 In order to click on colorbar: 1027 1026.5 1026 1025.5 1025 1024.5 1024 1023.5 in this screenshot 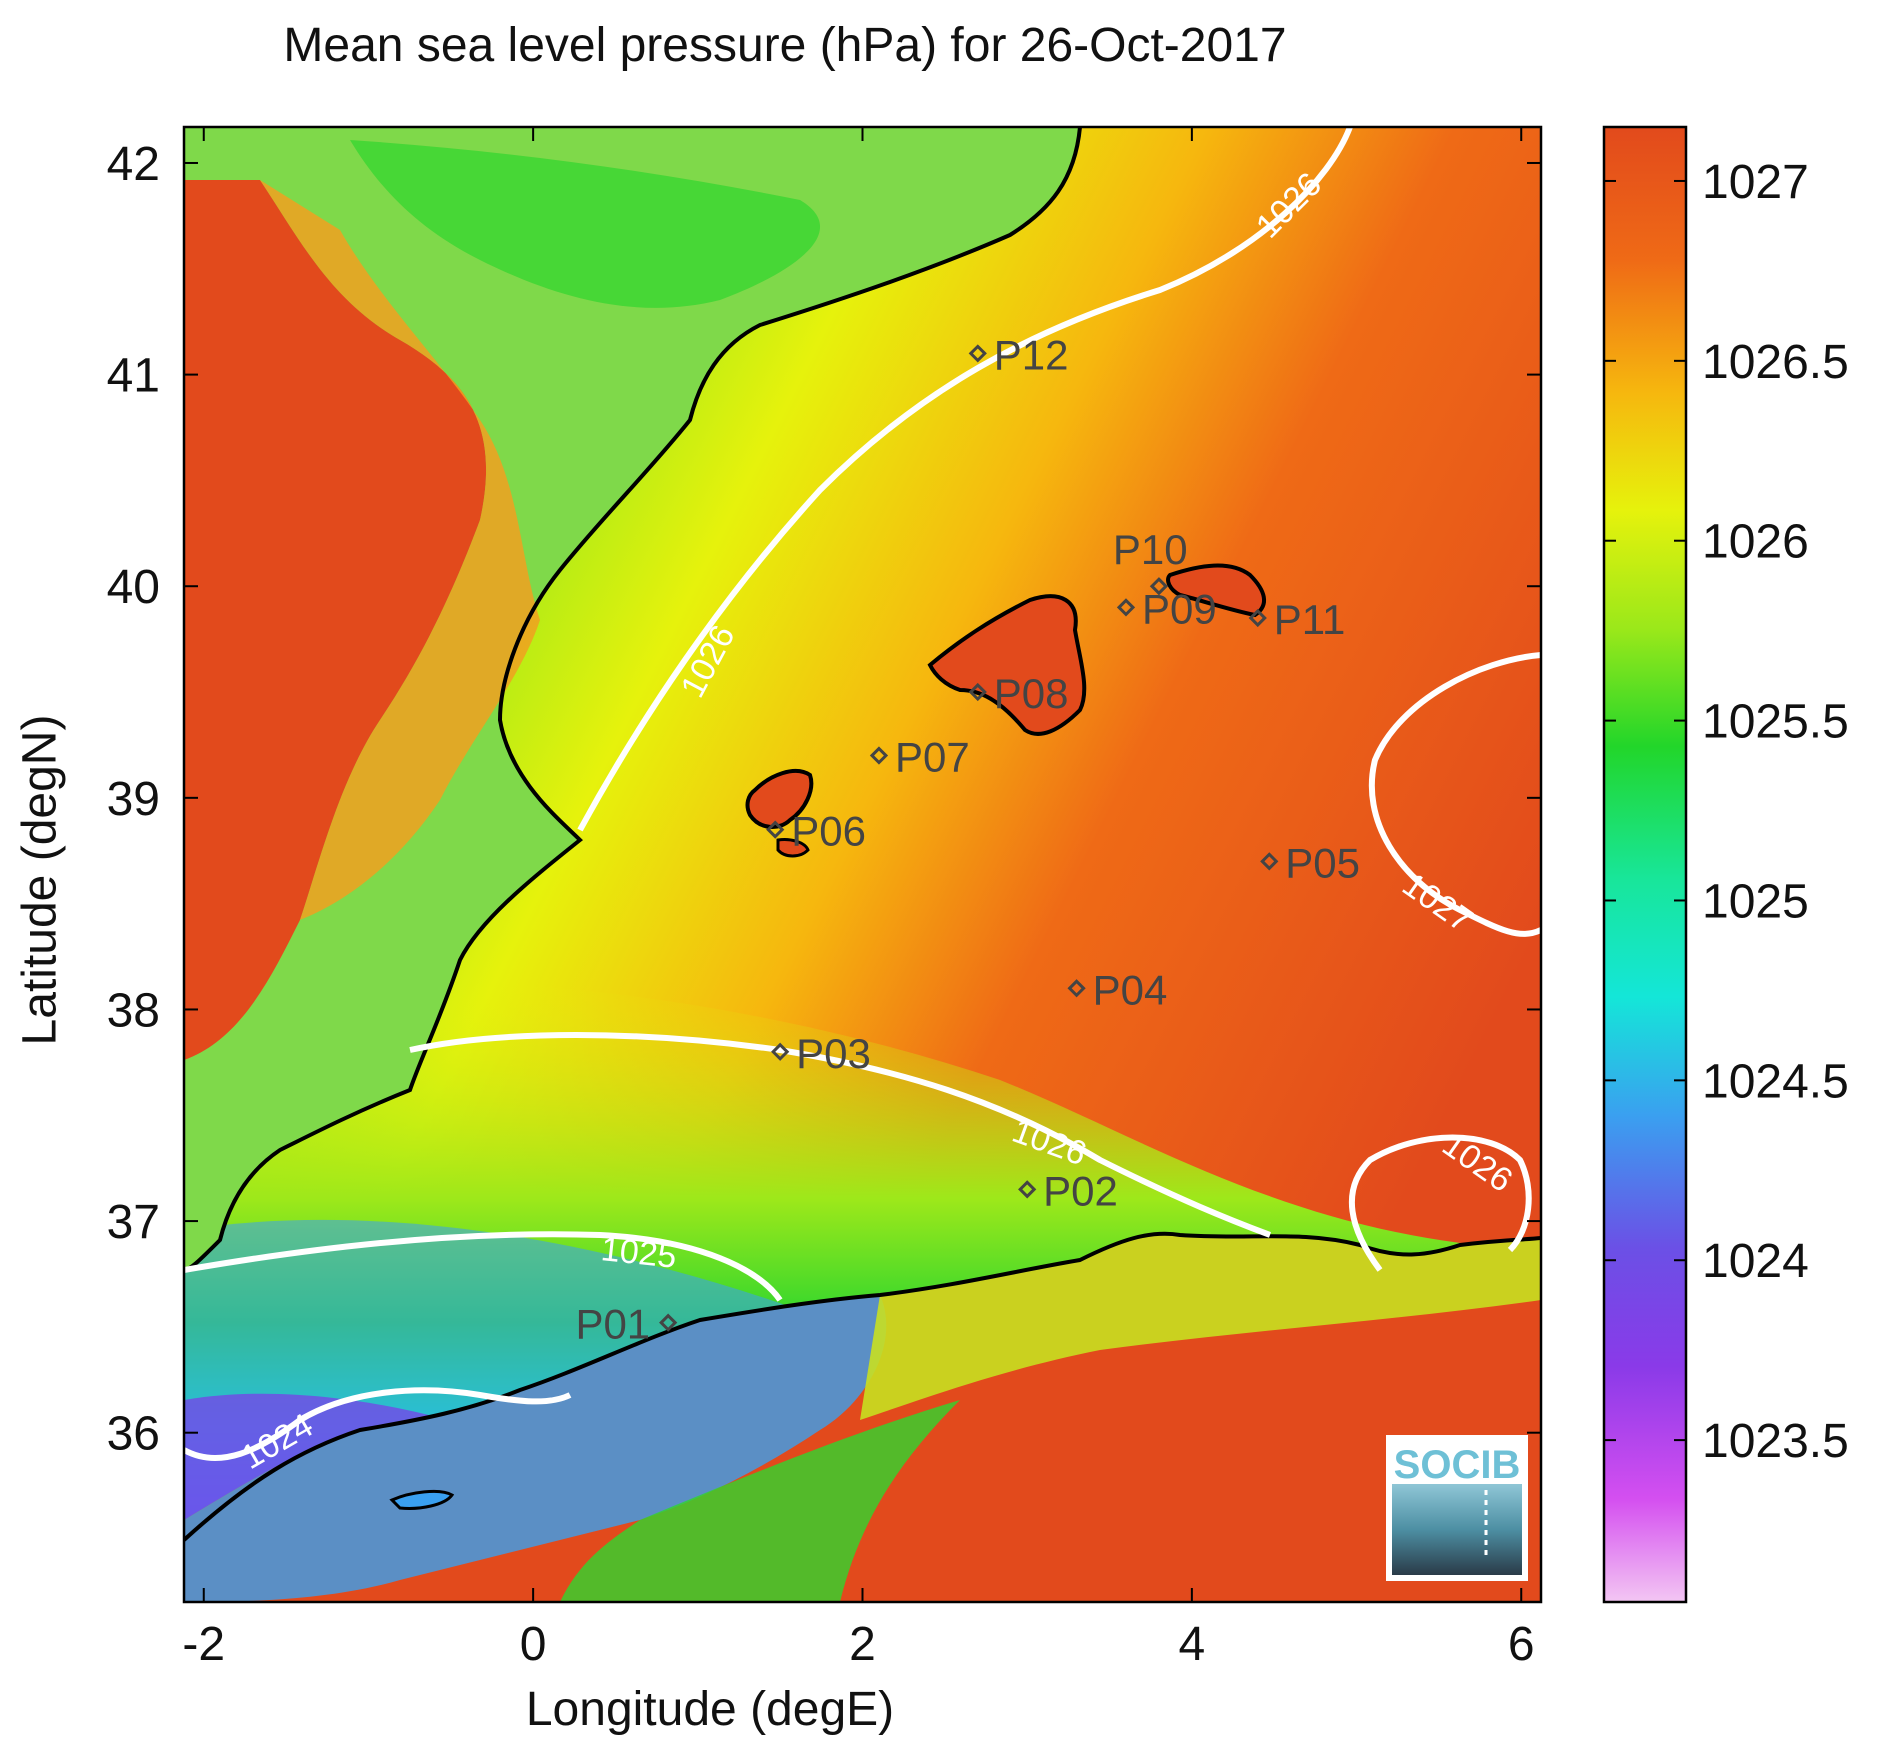, I will do `click(1725, 864)`.